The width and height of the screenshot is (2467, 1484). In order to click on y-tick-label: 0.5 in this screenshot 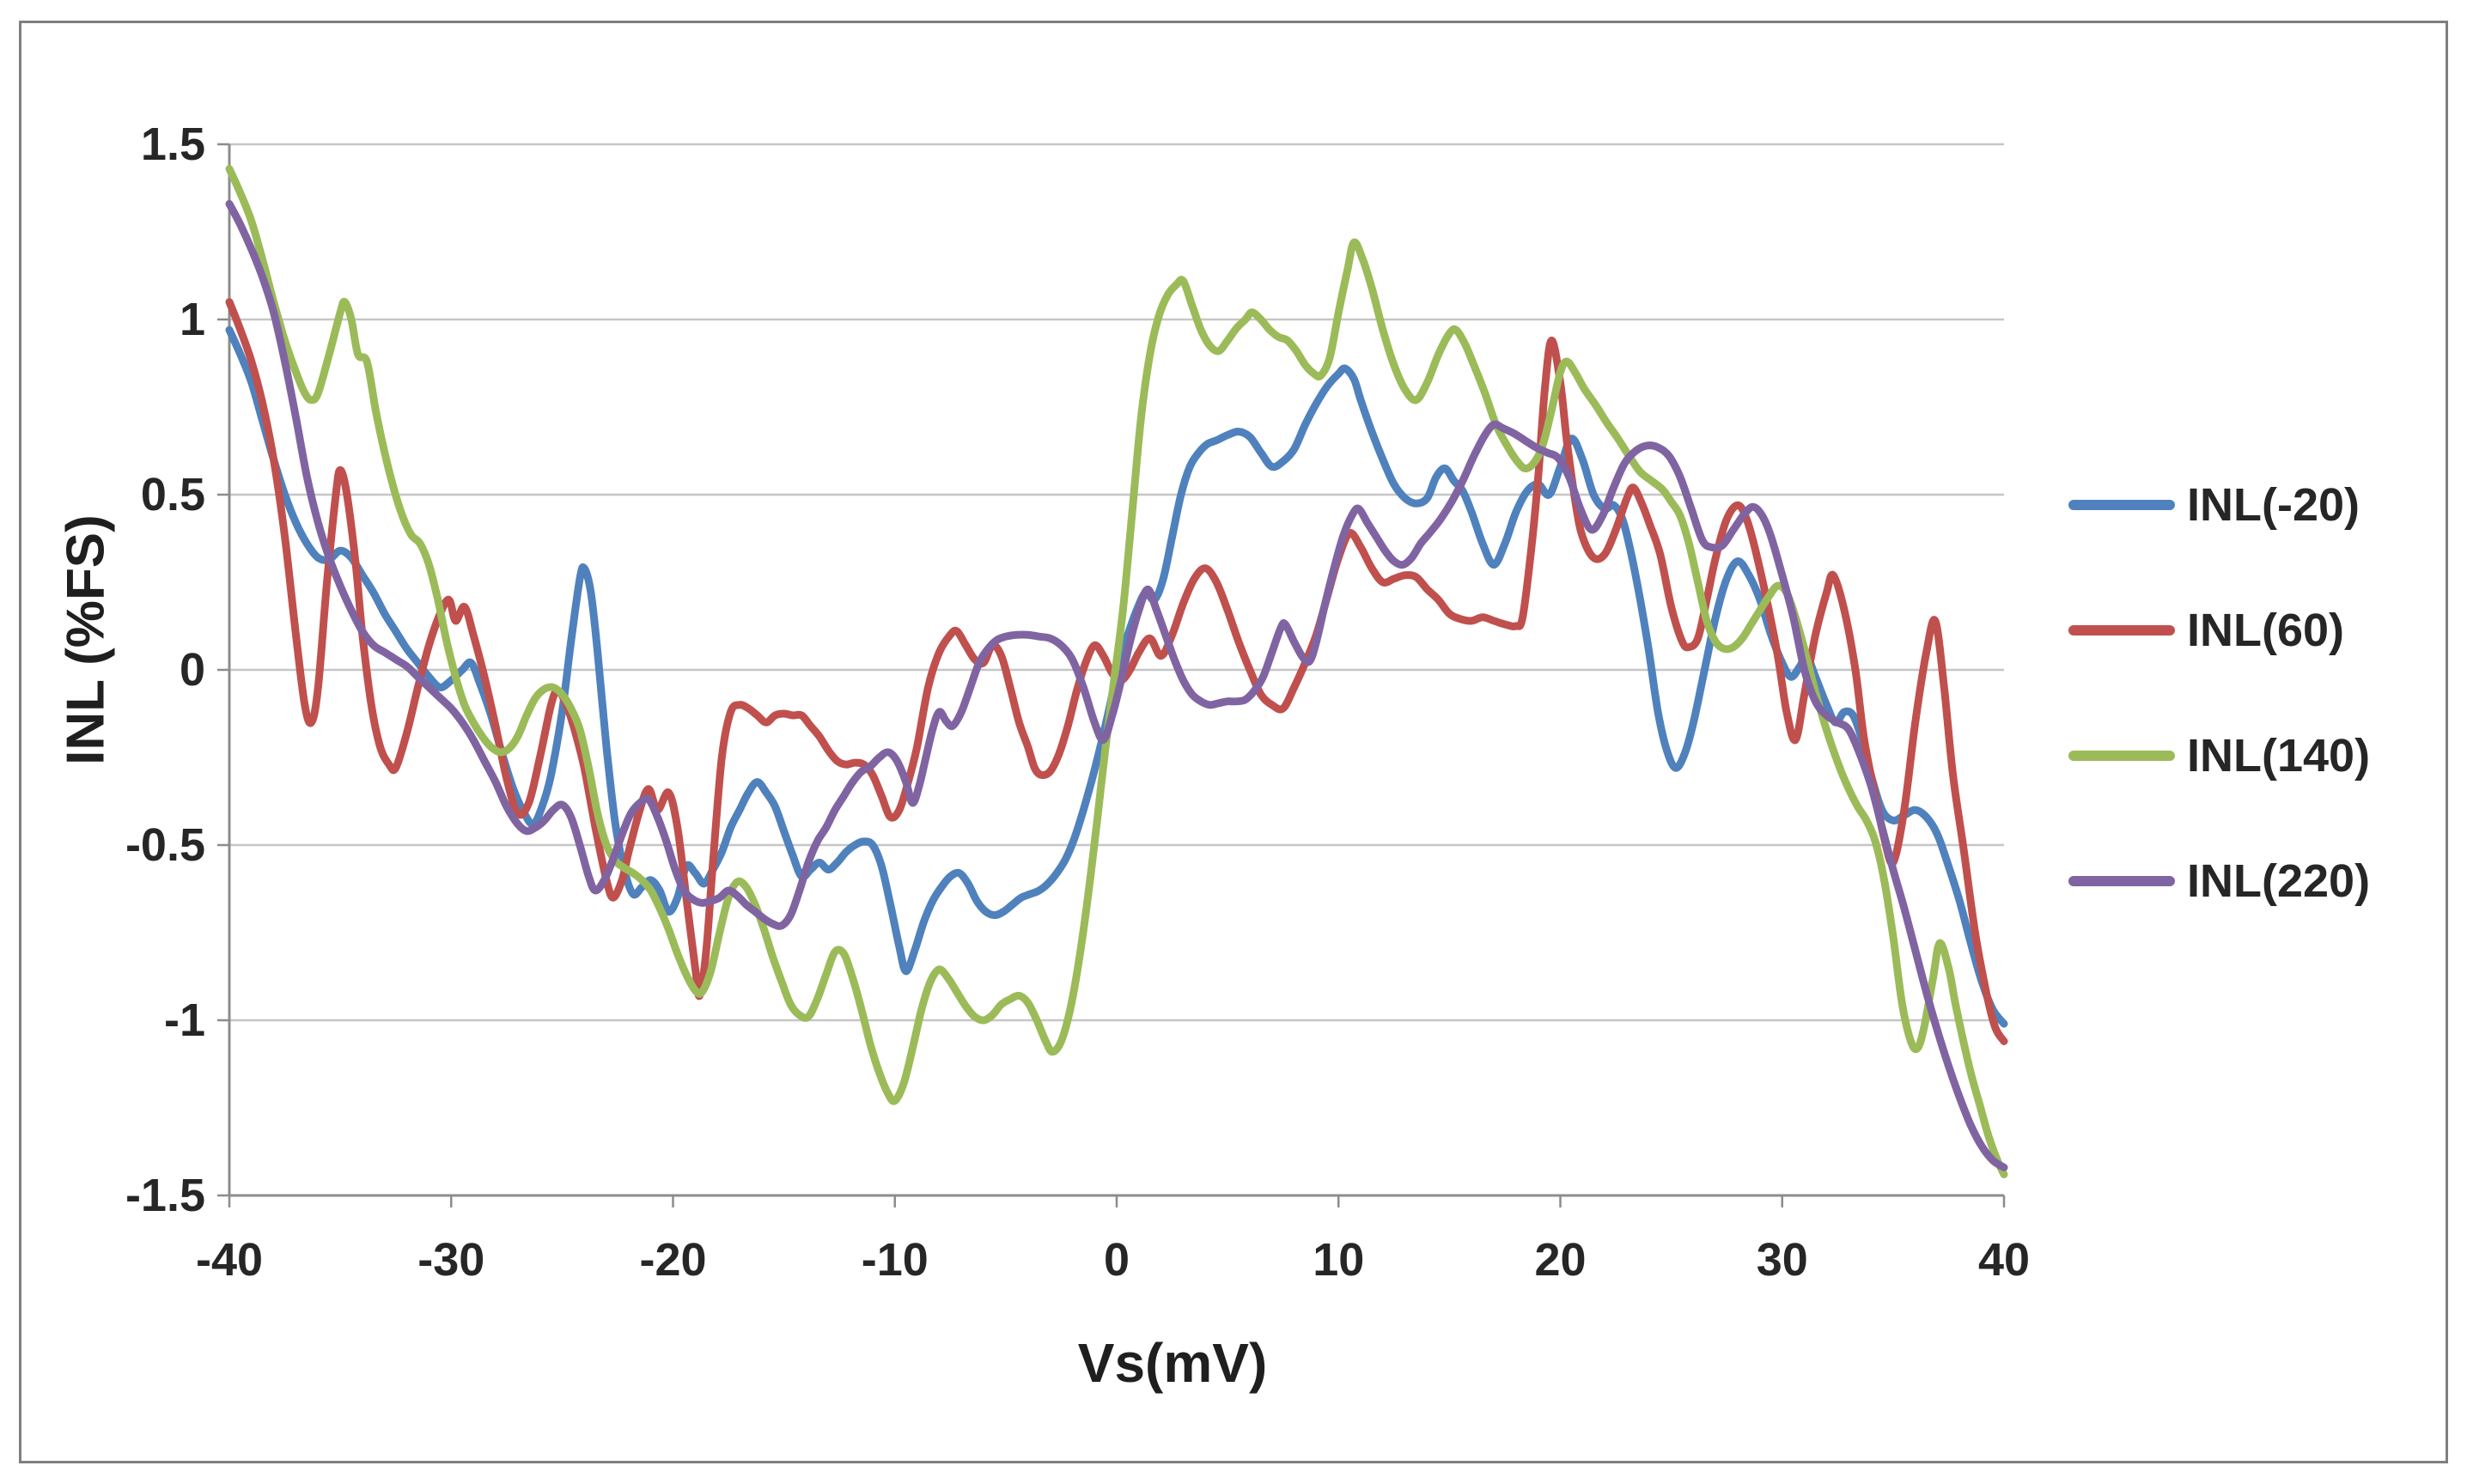, I will do `click(173, 494)`.